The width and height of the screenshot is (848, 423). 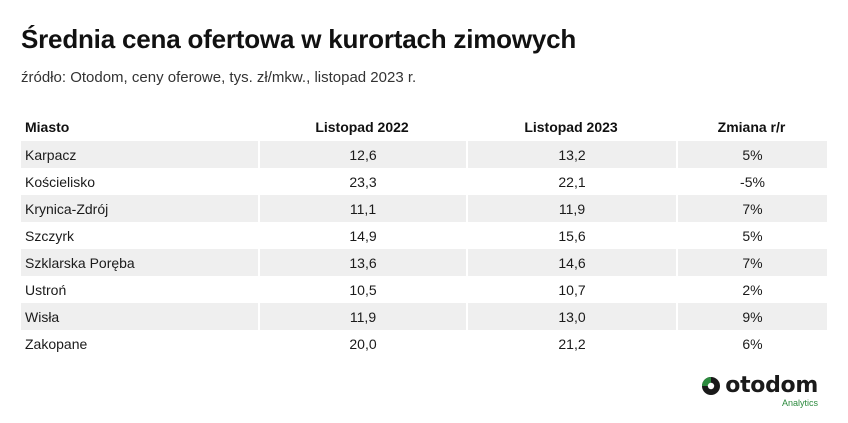 I want to click on header-city: Miasto, so click(x=47, y=127).